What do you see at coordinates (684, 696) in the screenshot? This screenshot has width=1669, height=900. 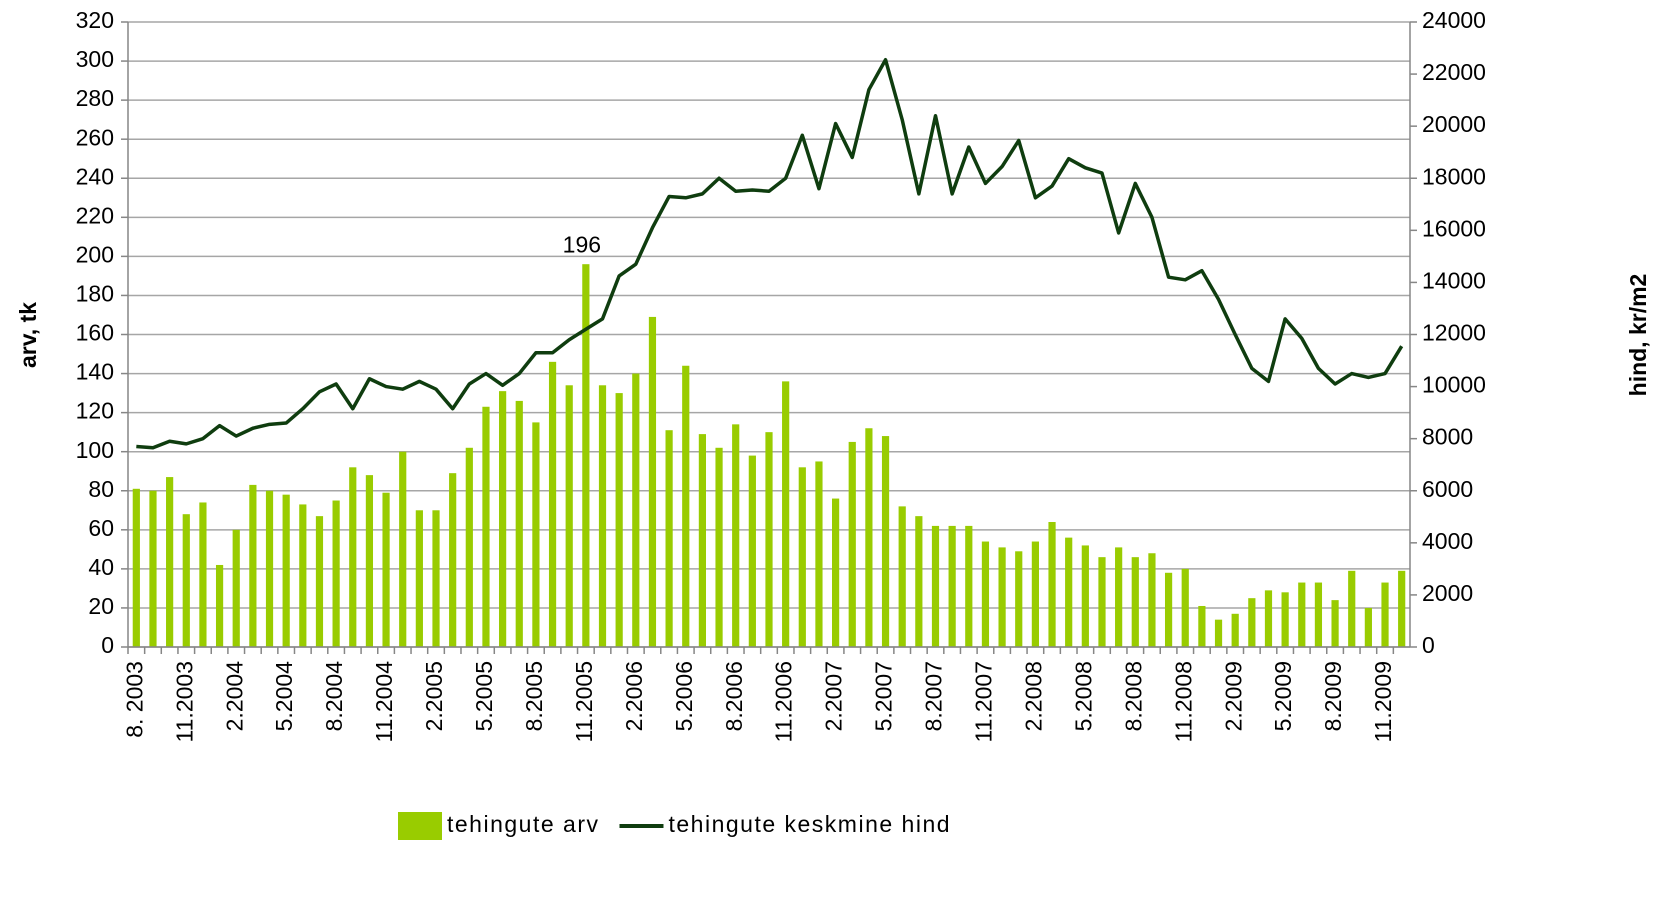 I see `x-tick-label: 5.2006` at bounding box center [684, 696].